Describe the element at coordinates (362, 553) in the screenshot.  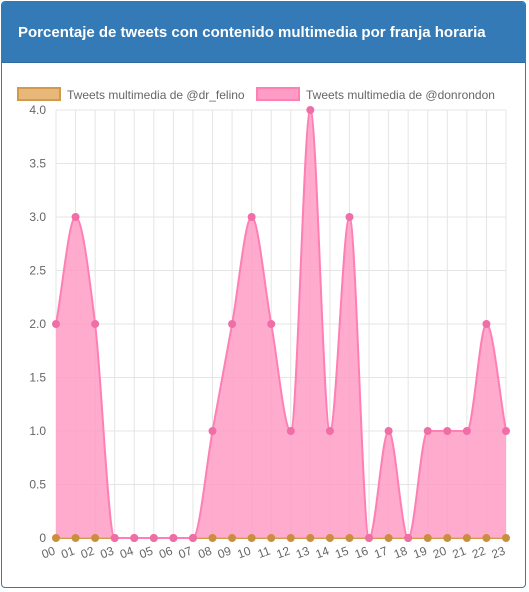
I see `x-tick-label: 16` at that location.